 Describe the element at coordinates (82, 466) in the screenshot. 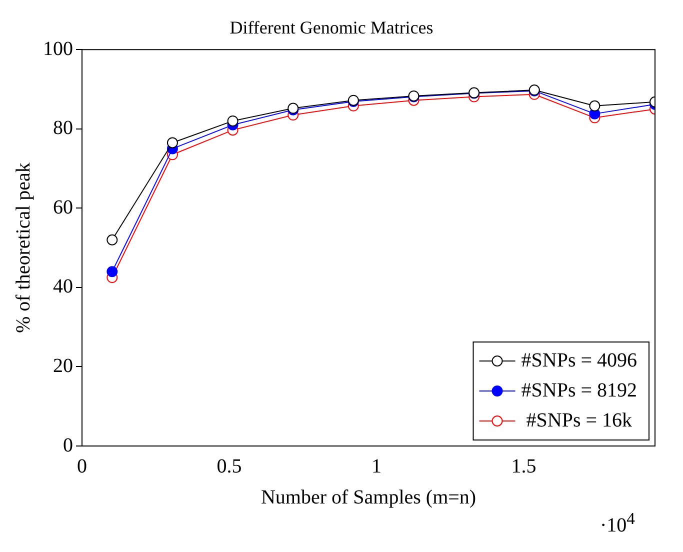

I see `x-tick-label: 0` at that location.